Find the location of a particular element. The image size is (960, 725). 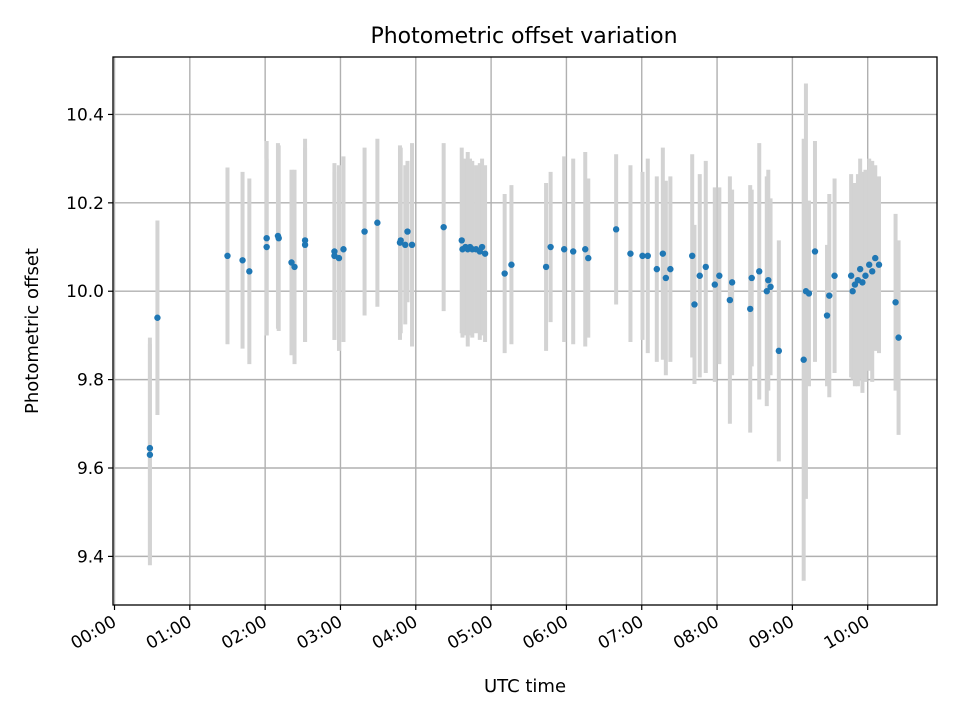

x-axis-label: UTC time is located at coordinates (525, 686).